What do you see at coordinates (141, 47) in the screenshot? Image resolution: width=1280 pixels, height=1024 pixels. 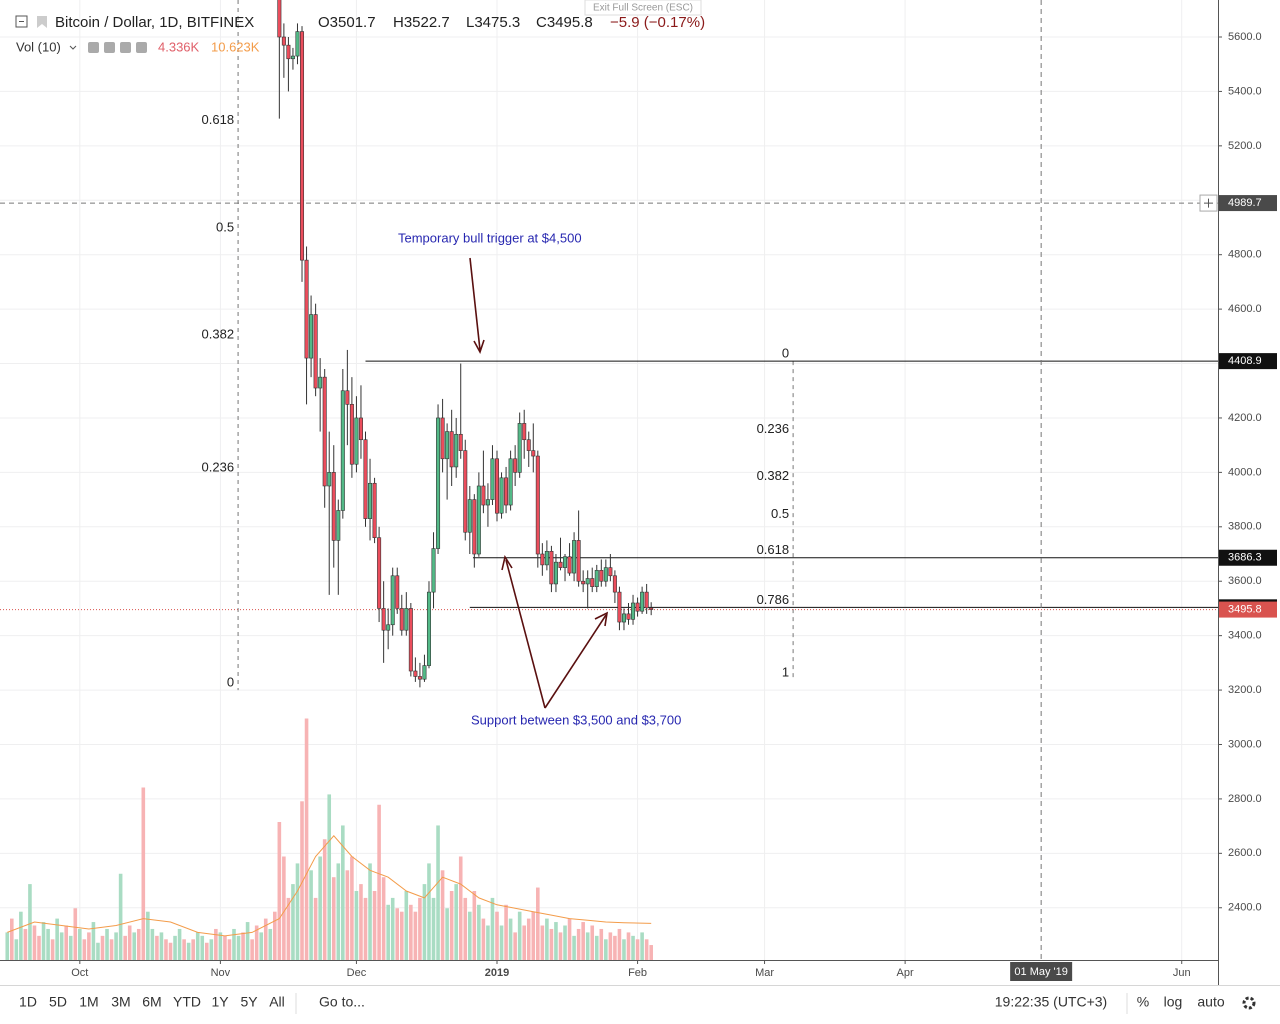 I see `remove-icon` at bounding box center [141, 47].